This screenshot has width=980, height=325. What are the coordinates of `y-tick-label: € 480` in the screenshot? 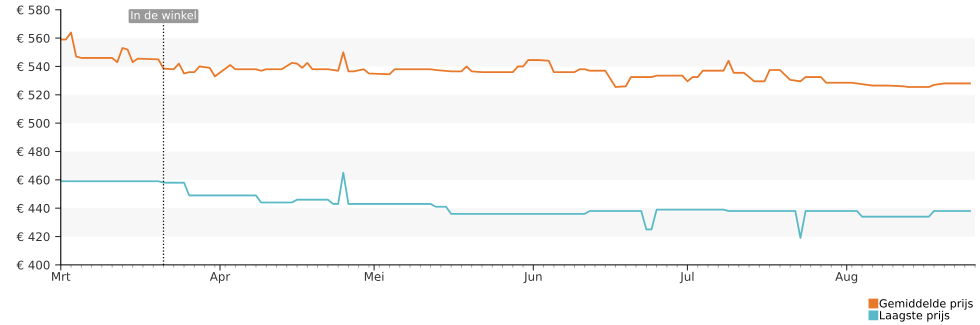 It's located at (33, 151).